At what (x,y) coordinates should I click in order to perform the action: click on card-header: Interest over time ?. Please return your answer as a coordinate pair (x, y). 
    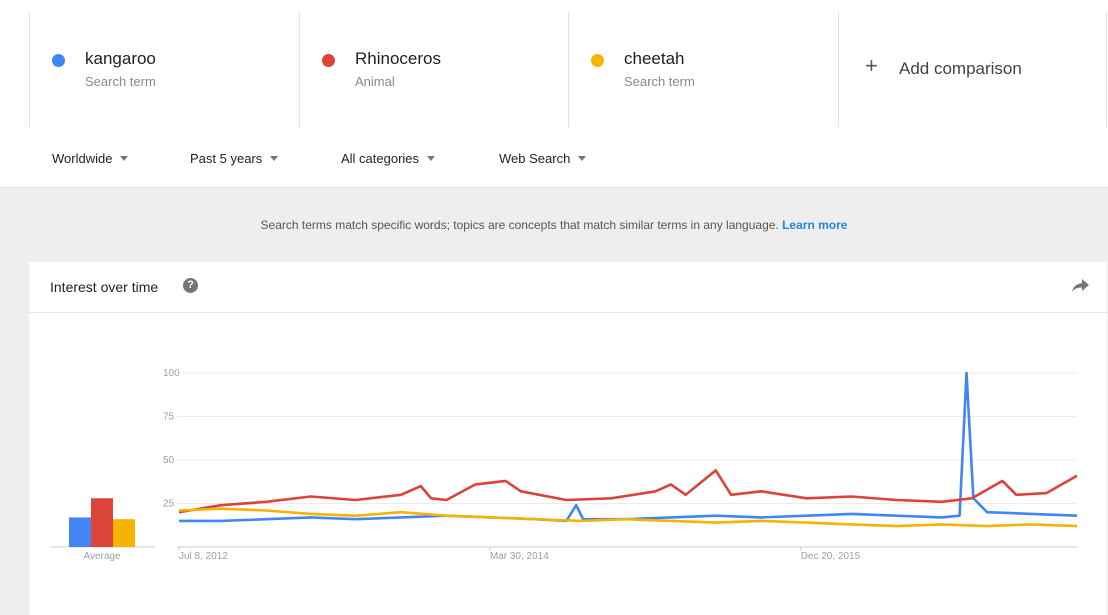
    Looking at the image, I should click on (568, 287).